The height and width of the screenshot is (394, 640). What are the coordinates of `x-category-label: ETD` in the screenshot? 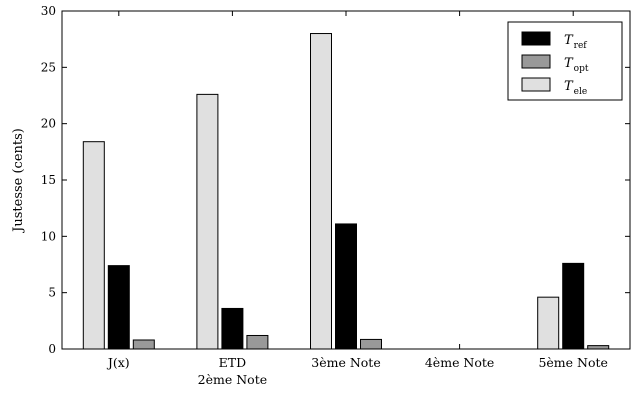 It's located at (232, 362).